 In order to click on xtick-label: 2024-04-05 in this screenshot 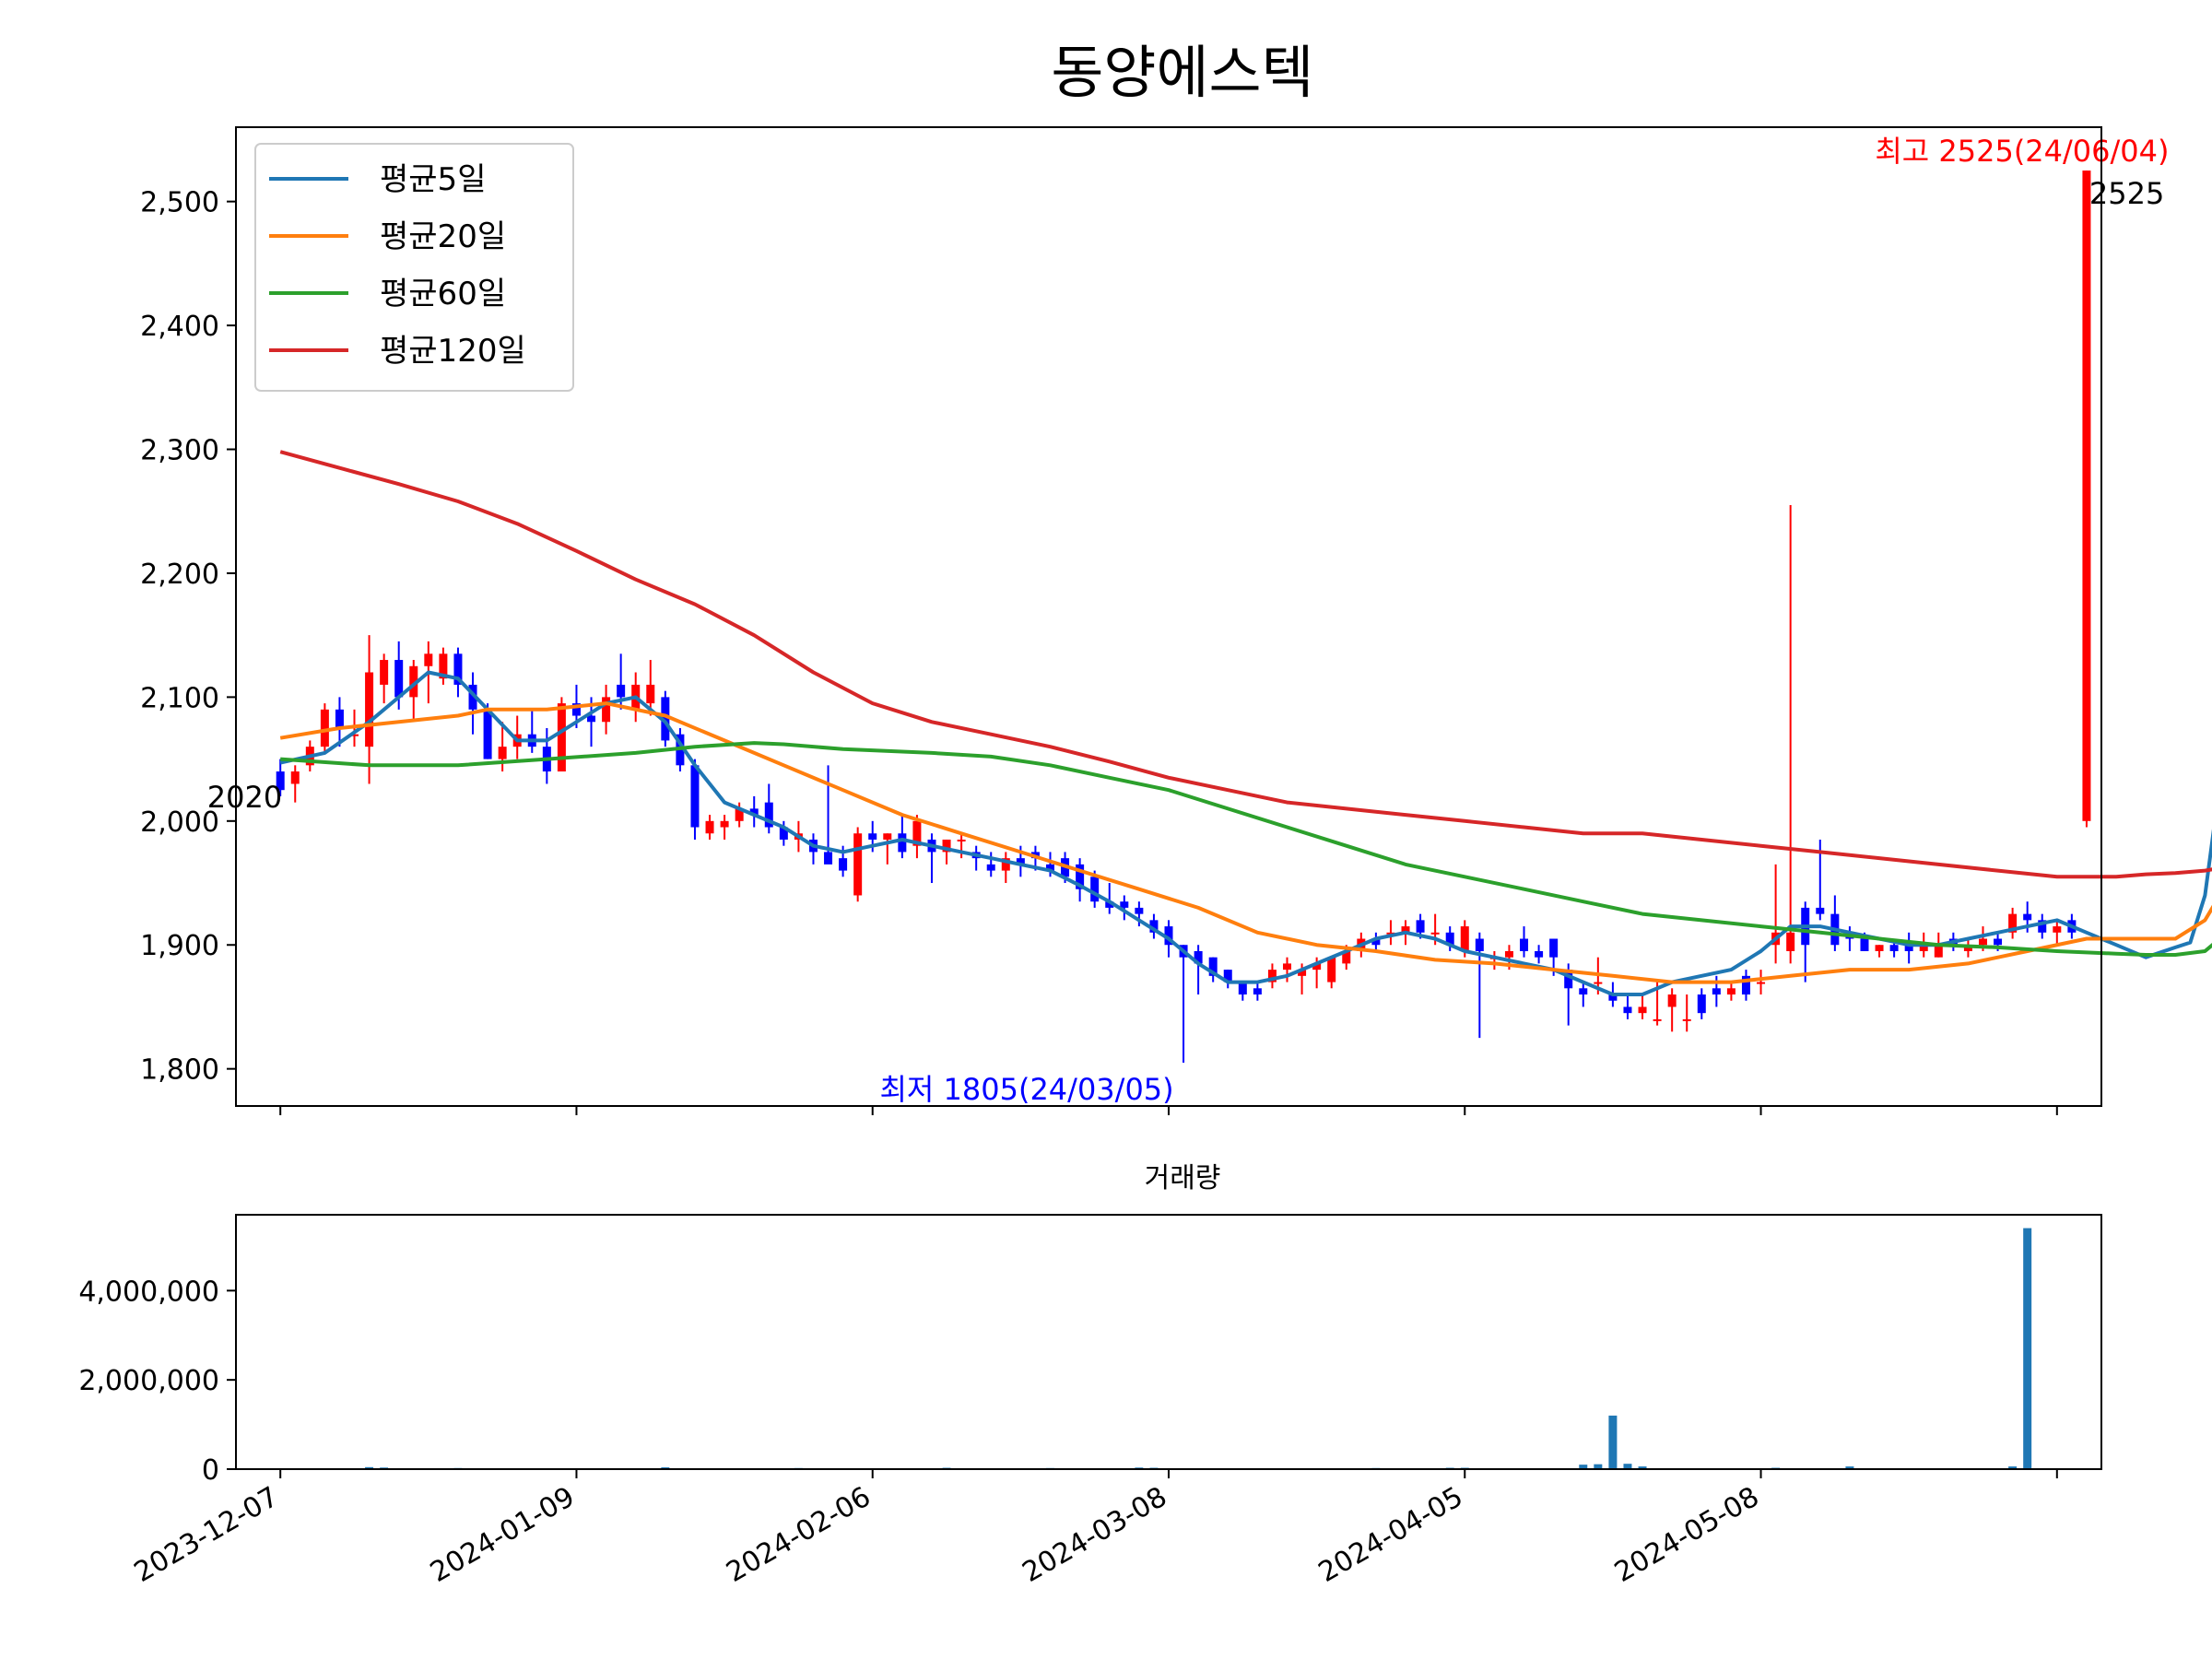, I will do `click(1390, 1535)`.